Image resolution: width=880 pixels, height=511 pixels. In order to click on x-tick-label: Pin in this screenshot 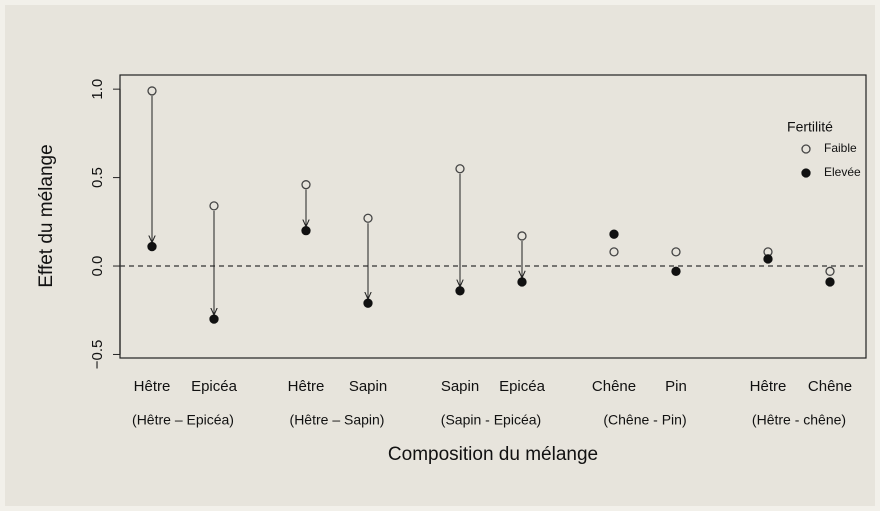, I will do `click(676, 386)`.